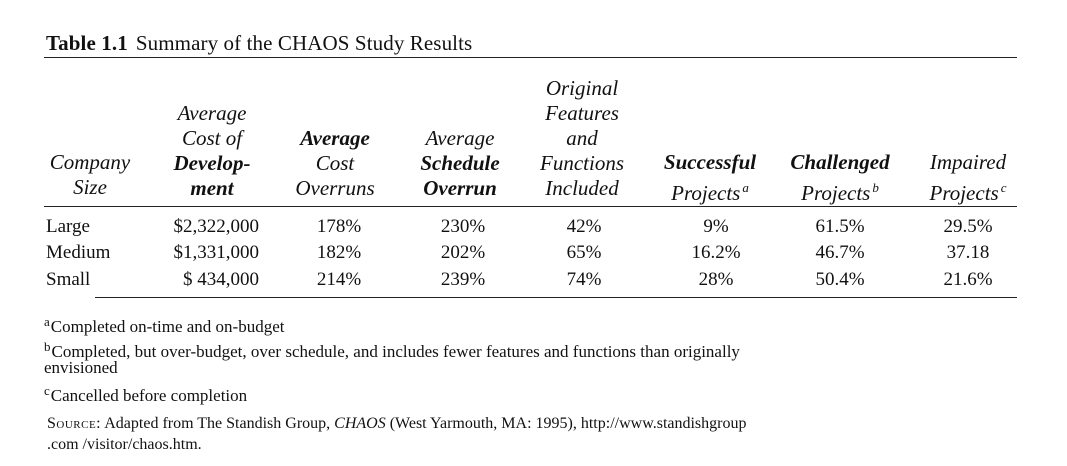  I want to click on source-line-continued: .com /visitor/chaos.htm., so click(124, 444).